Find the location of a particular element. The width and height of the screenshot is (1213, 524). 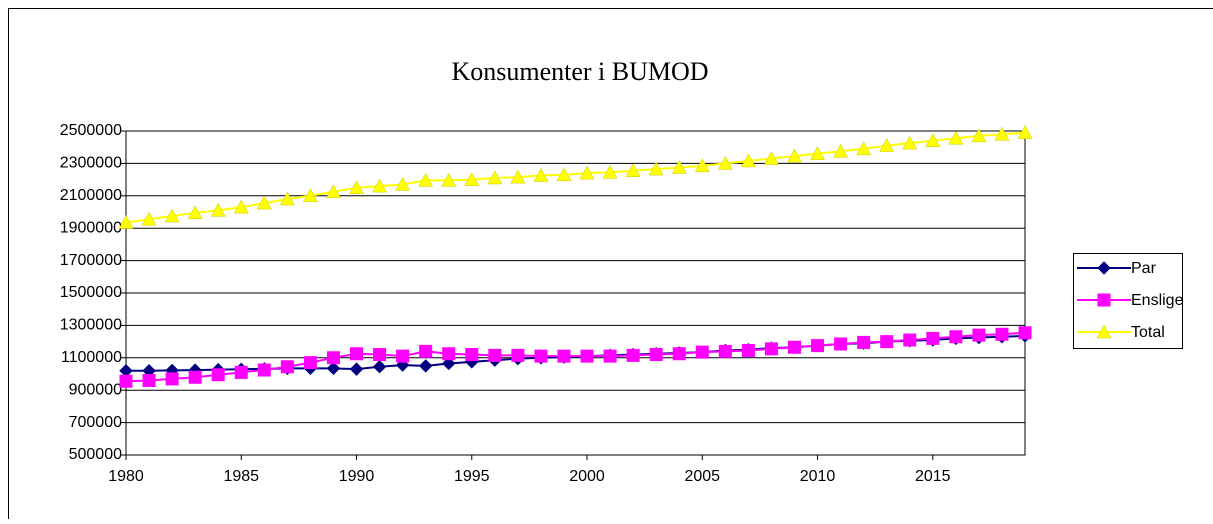

y-tick-label: 500000 is located at coordinates (95, 454).